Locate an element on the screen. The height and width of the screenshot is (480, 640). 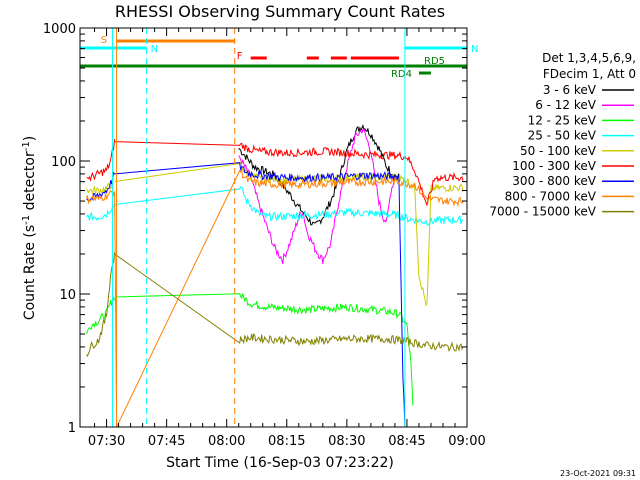
legend-label-1: 6 - 12 keV is located at coordinates (566, 105).